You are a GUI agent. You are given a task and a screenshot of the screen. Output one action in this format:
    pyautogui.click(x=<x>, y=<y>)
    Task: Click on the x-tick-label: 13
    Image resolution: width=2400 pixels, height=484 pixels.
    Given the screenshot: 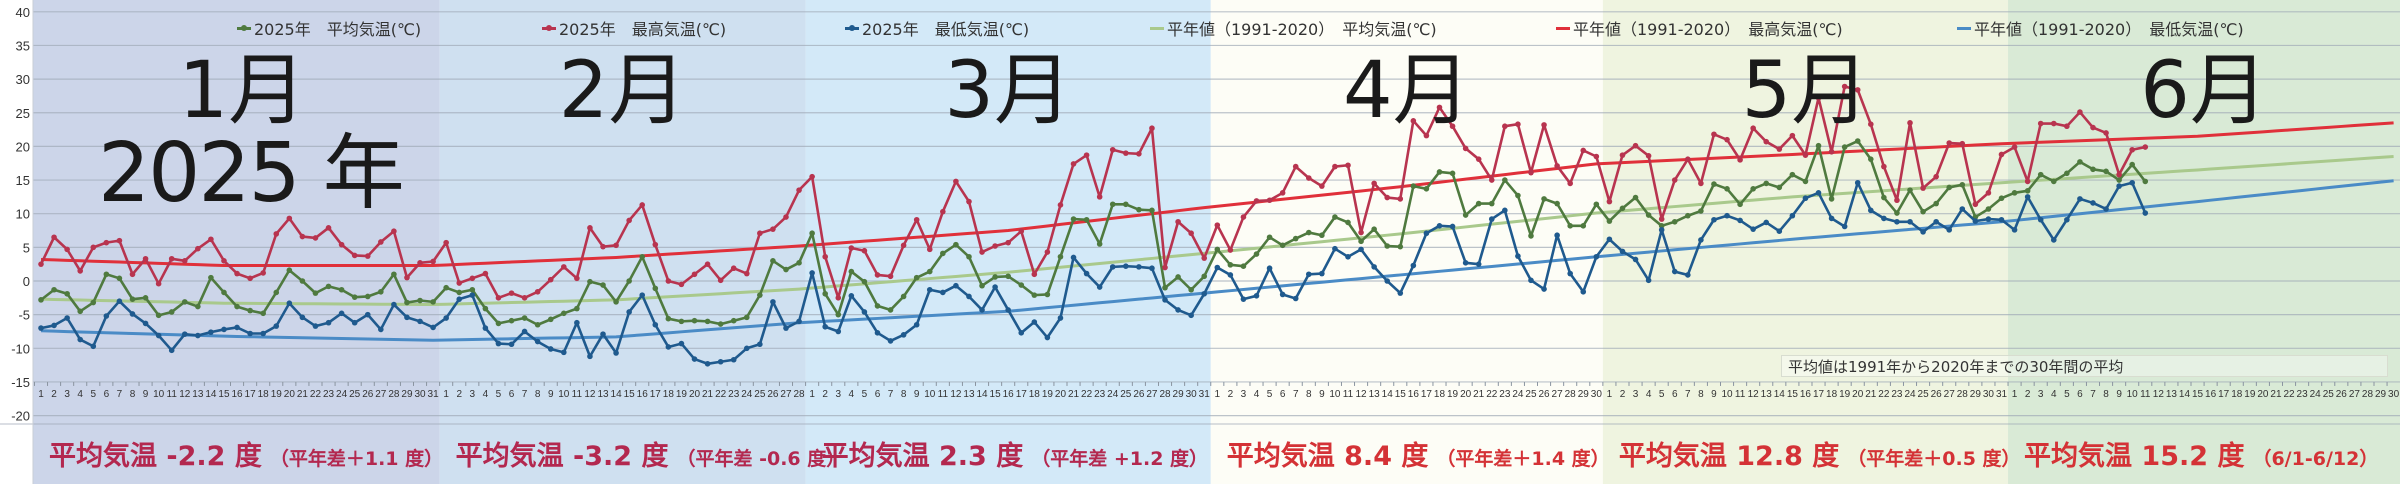 What is the action you would take?
    pyautogui.click(x=1767, y=394)
    